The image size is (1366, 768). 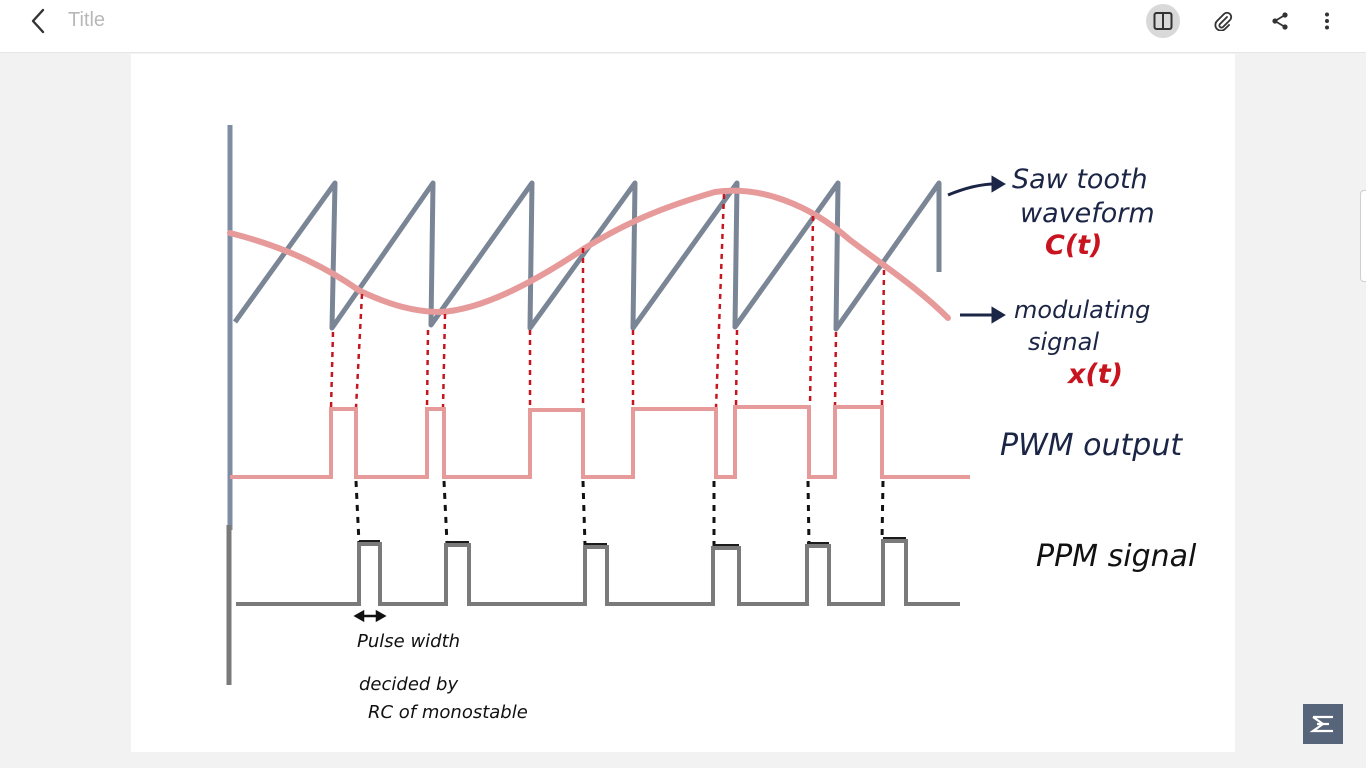 What do you see at coordinates (1223, 21) in the screenshot?
I see `paperclip-icon` at bounding box center [1223, 21].